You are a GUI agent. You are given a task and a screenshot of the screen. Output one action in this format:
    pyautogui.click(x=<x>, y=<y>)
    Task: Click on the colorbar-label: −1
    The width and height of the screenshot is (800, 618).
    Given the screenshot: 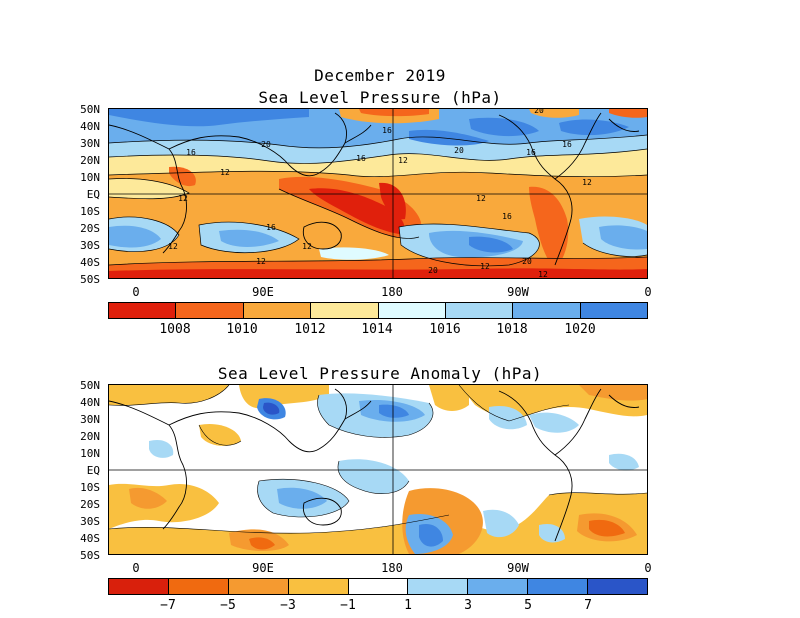 What is the action you would take?
    pyautogui.click(x=348, y=605)
    